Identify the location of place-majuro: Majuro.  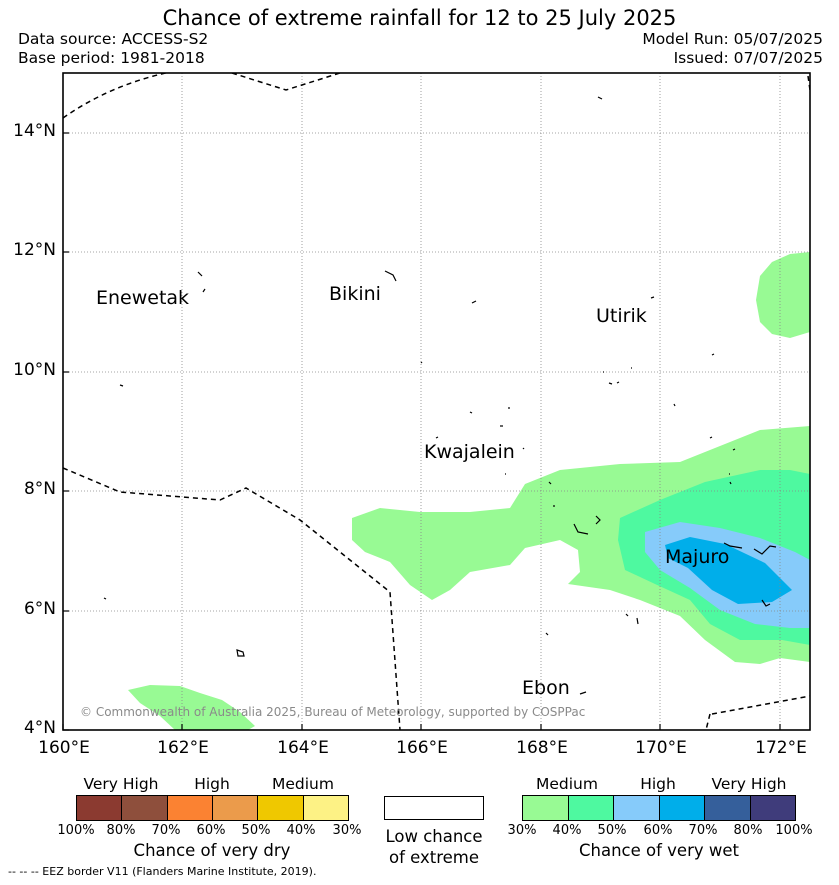
(697, 557).